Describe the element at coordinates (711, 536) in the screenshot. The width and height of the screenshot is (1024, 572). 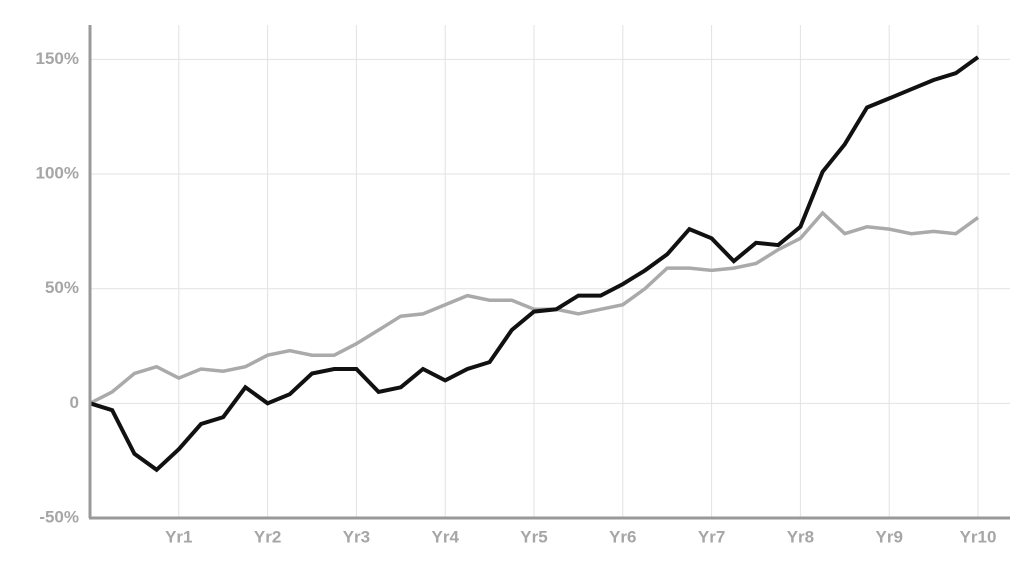
I see `x-tick-label: Yr7` at that location.